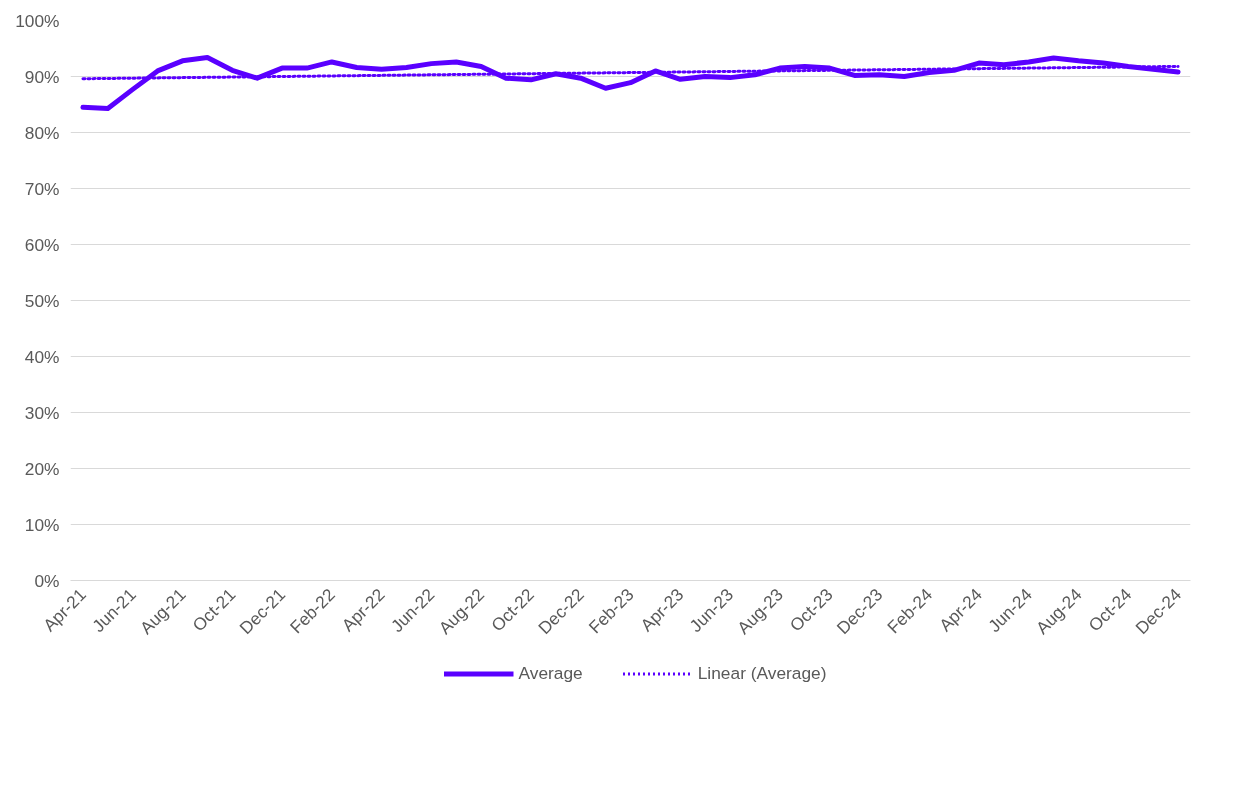  Describe the element at coordinates (762, 673) in the screenshot. I see `legend-label: Linear (Average)` at that location.